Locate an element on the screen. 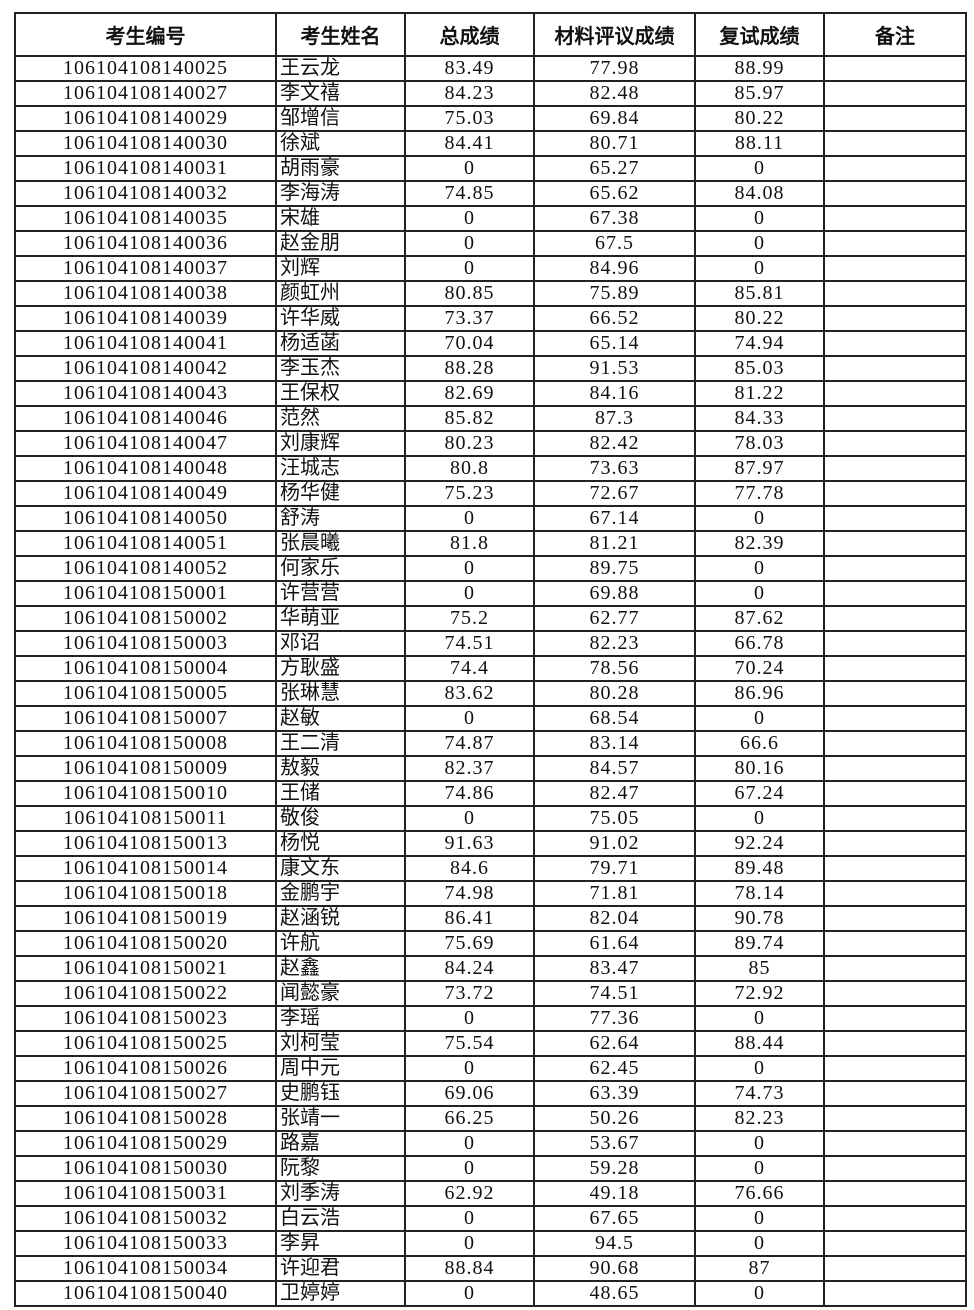 The width and height of the screenshot is (974, 1310). table-row: 106104108150022 闻懿豪 73.72 74.51 72.92 is located at coordinates (490, 993).